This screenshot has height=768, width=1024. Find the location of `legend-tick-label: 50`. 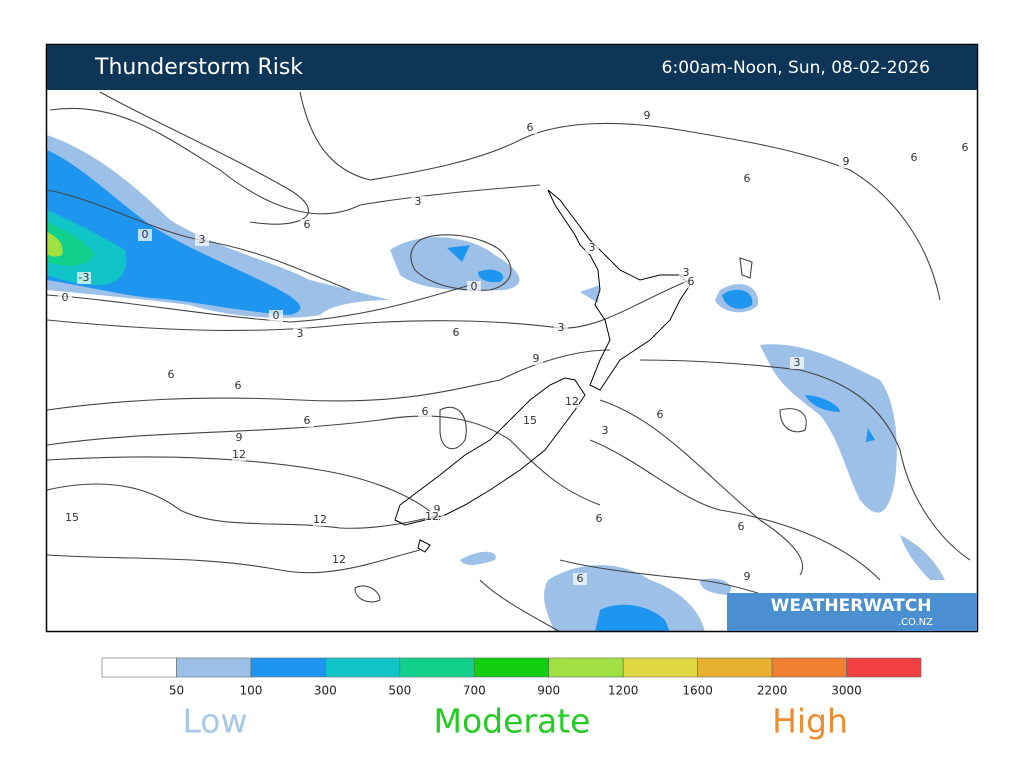

legend-tick-label: 50 is located at coordinates (176, 691).